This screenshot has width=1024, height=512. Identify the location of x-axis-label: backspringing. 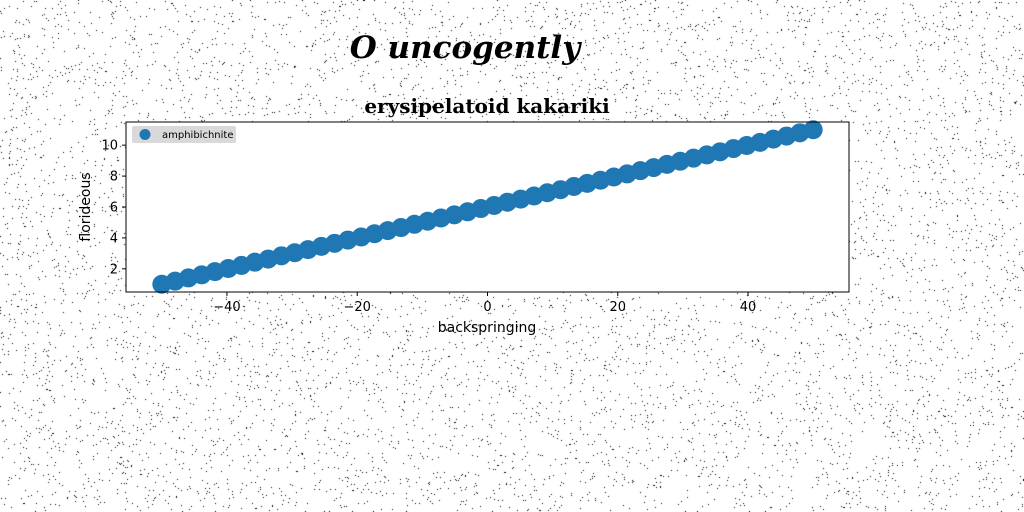
(487, 328).